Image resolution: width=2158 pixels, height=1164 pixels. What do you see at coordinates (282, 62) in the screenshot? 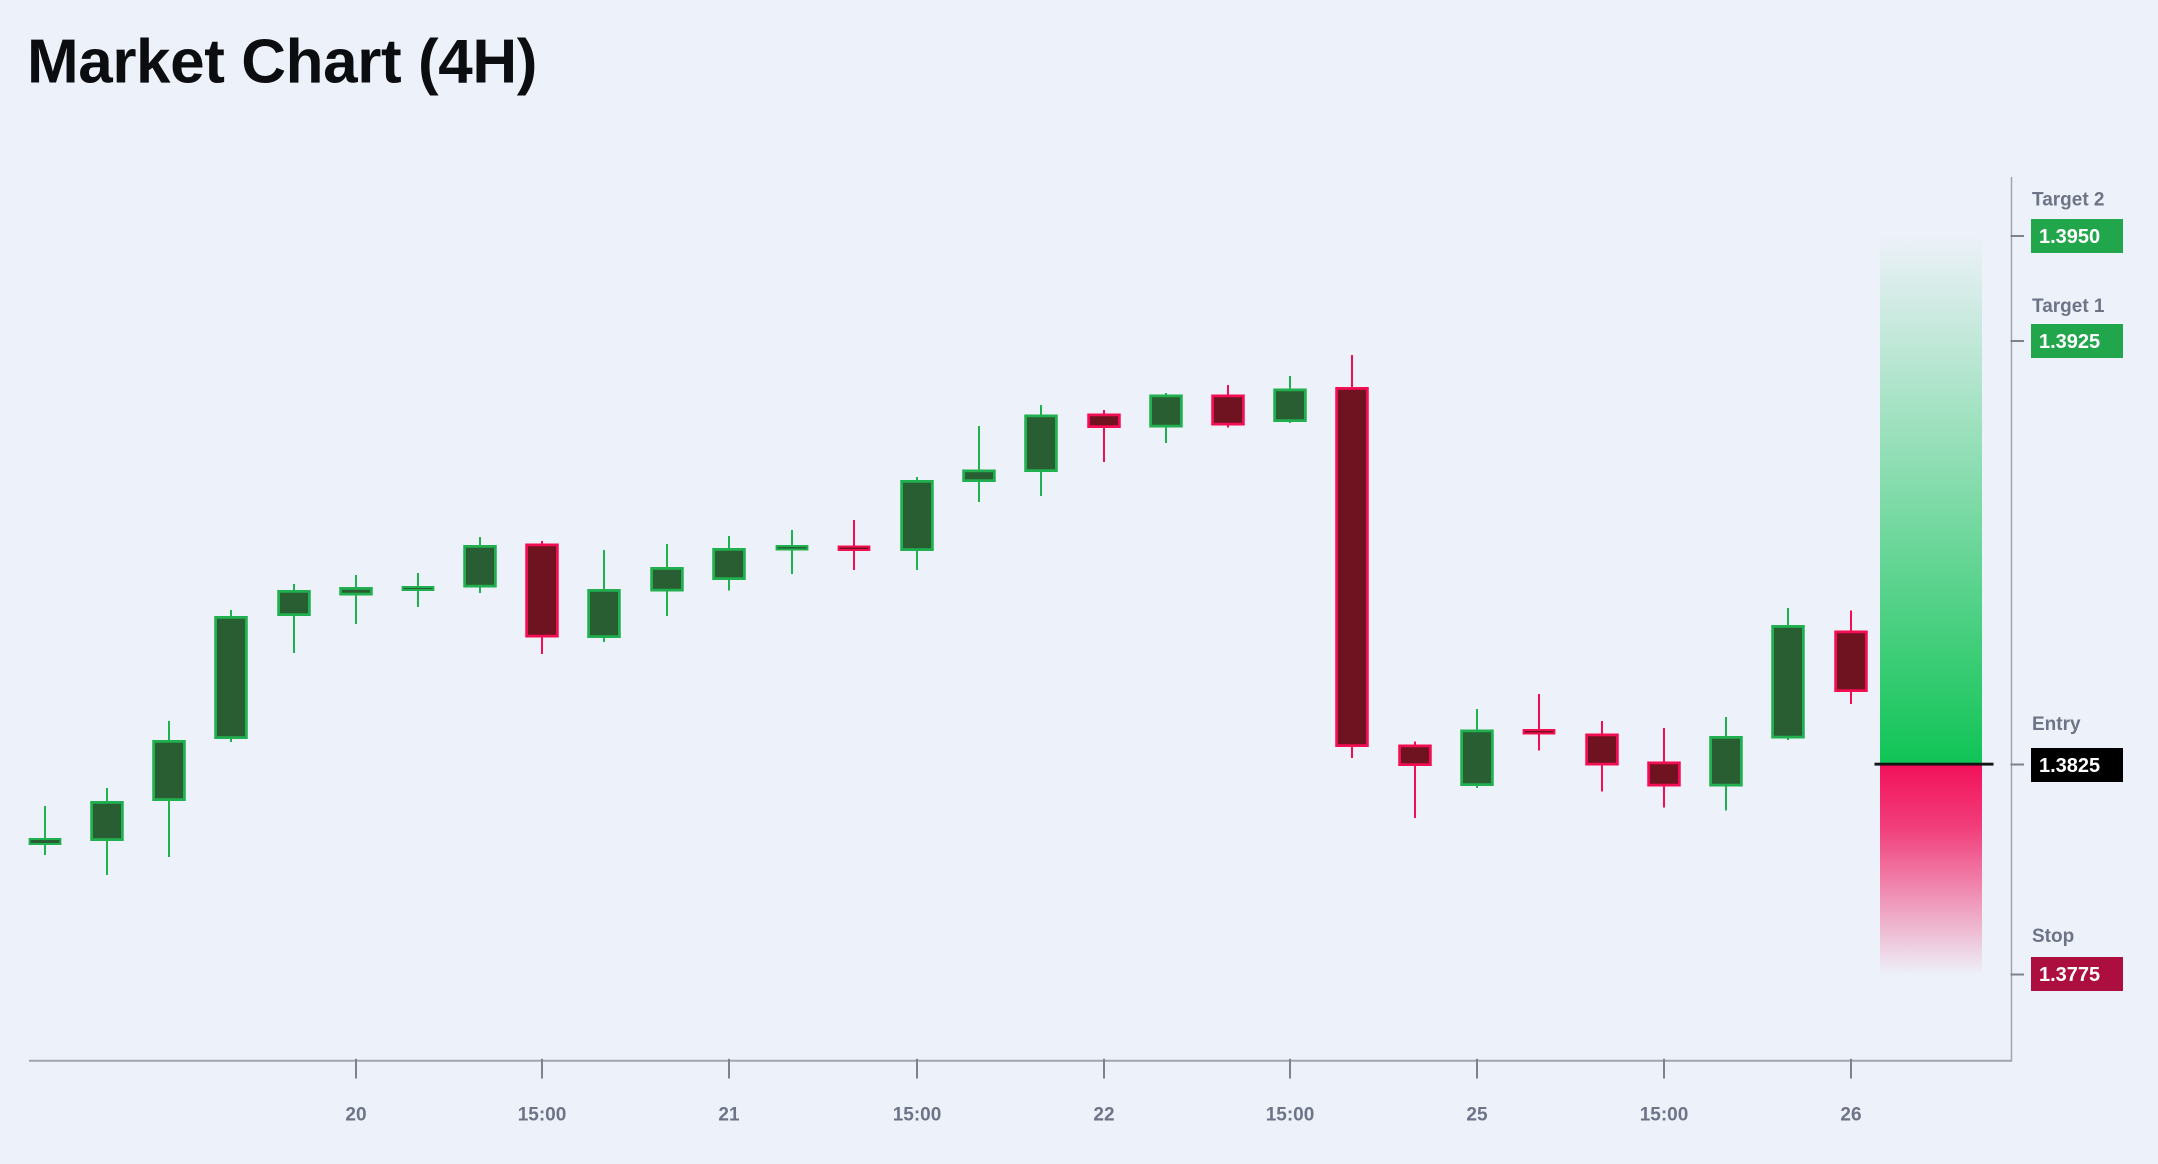
I see `svg-text: Market Chart (4H)` at bounding box center [282, 62].